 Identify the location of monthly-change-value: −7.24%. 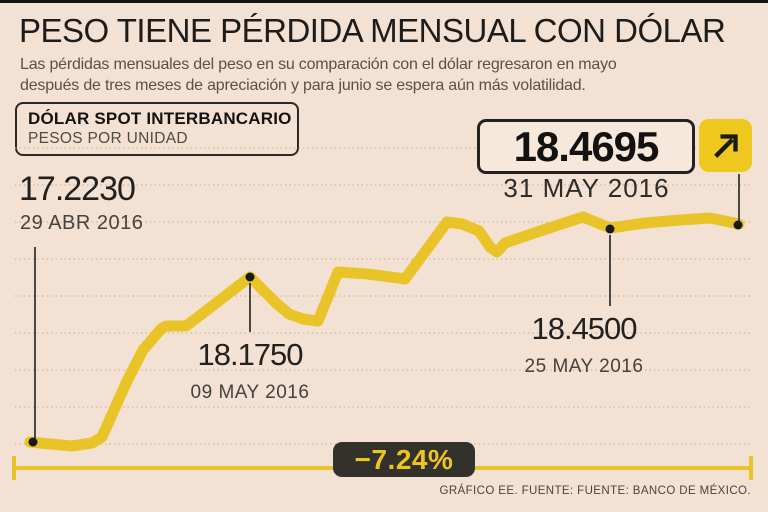
(404, 459).